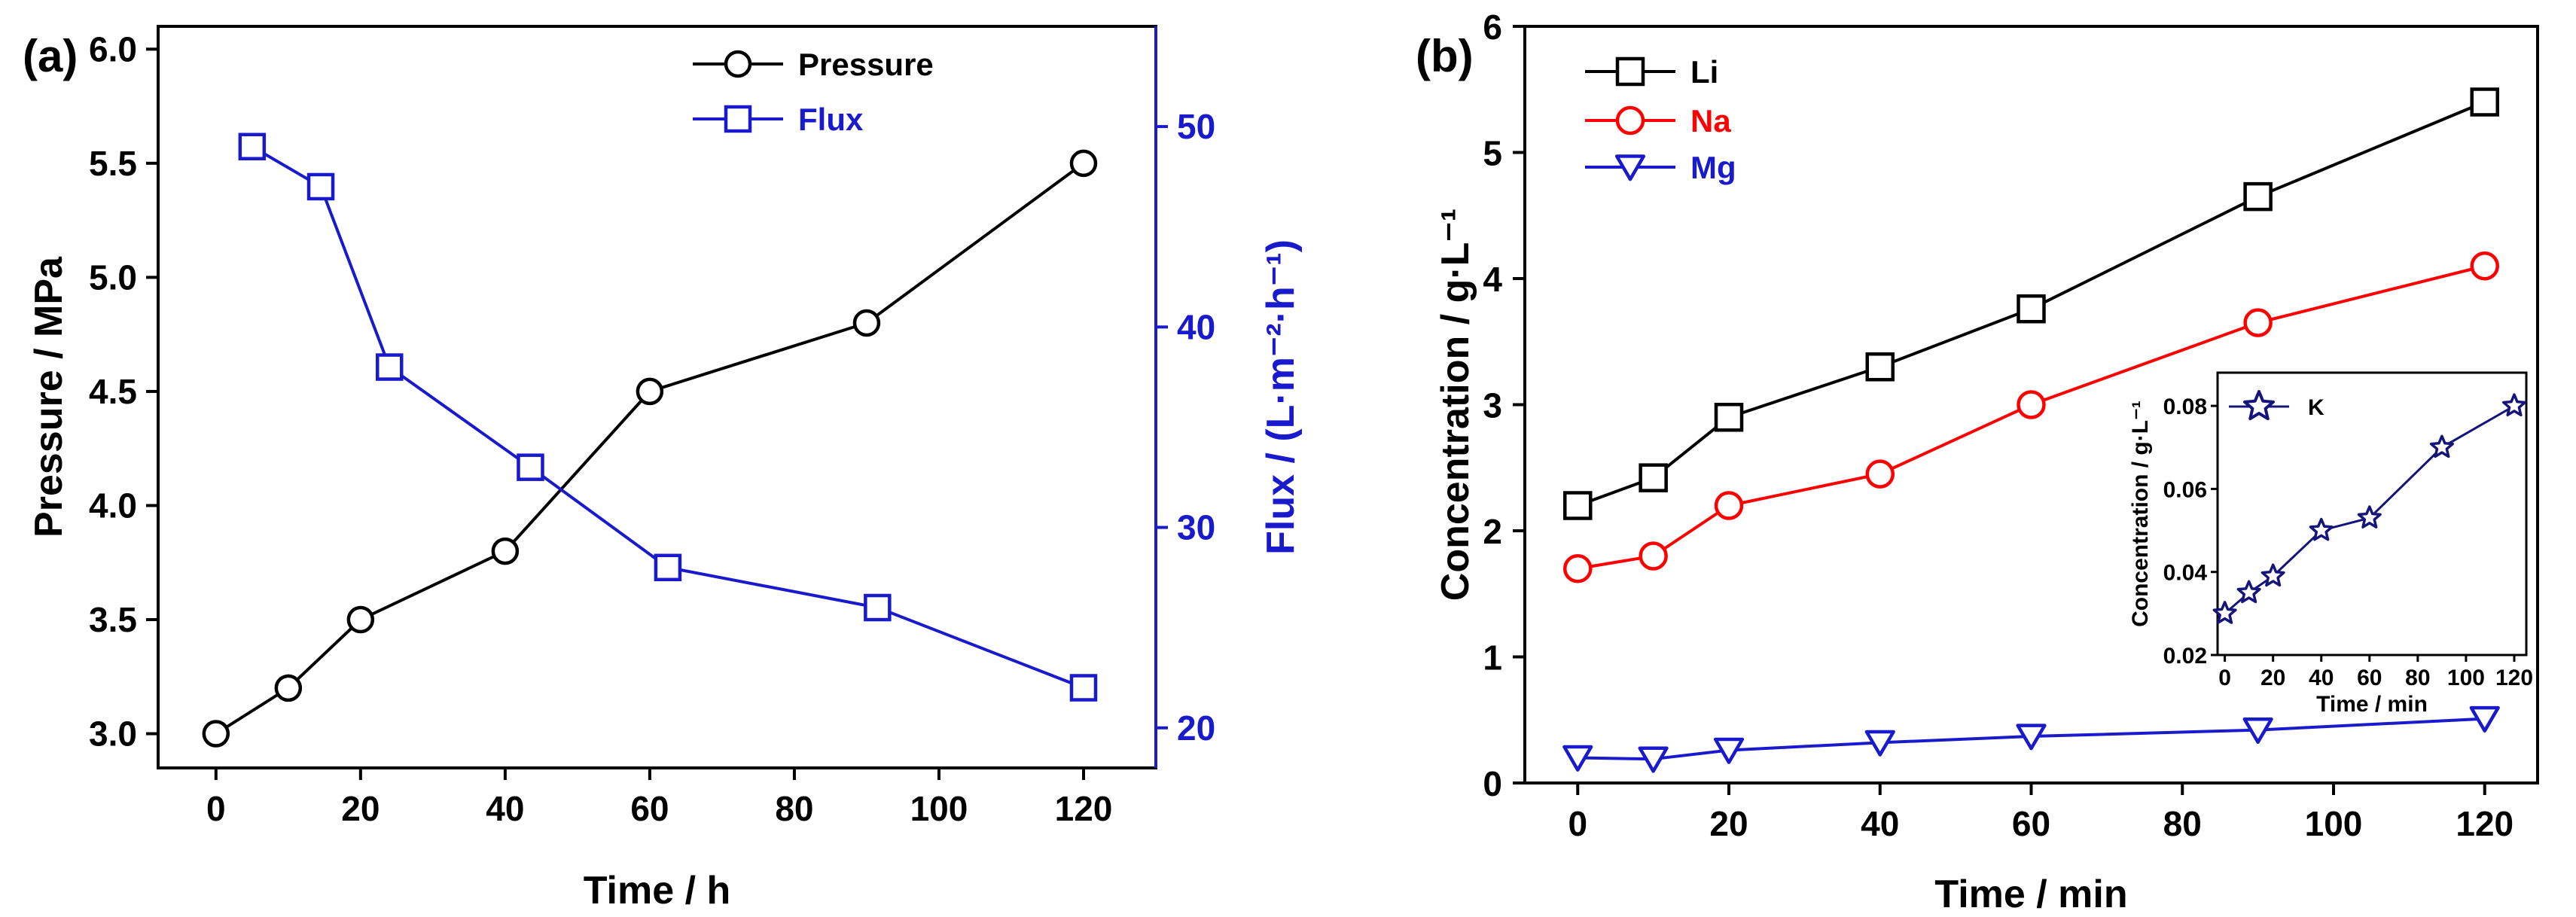 The height and width of the screenshot is (917, 2576). What do you see at coordinates (1455, 405) in the screenshot?
I see `y-axis-title: Concentration / g·L⁻¹` at bounding box center [1455, 405].